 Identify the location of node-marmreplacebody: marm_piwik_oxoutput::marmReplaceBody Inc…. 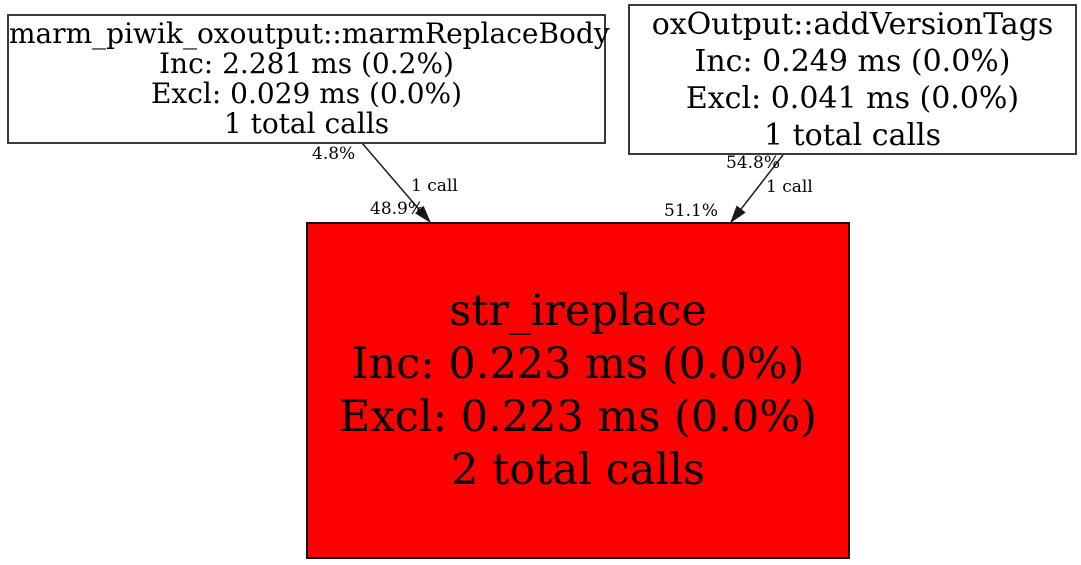
(308, 79).